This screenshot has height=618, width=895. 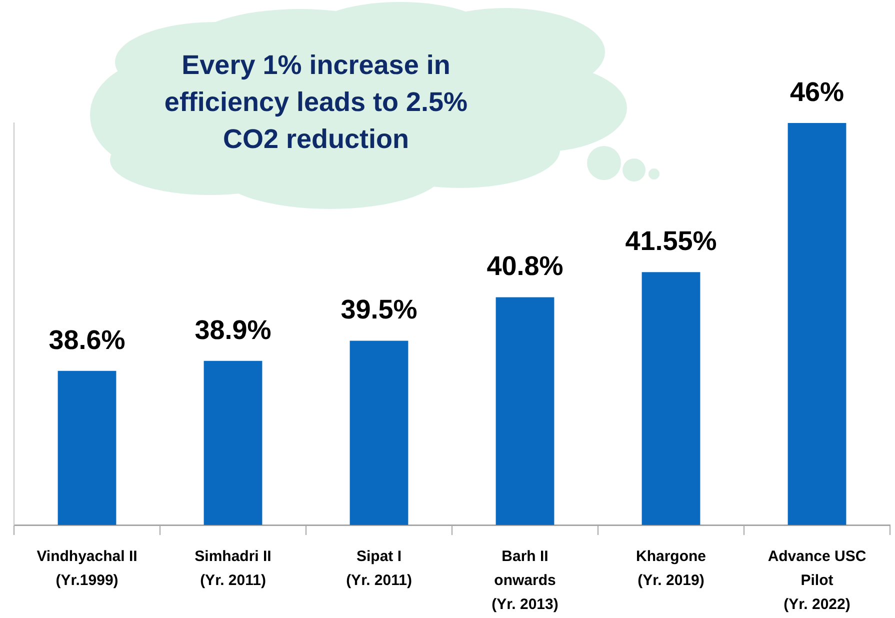 What do you see at coordinates (671, 241) in the screenshot?
I see `data-label: 41.55%` at bounding box center [671, 241].